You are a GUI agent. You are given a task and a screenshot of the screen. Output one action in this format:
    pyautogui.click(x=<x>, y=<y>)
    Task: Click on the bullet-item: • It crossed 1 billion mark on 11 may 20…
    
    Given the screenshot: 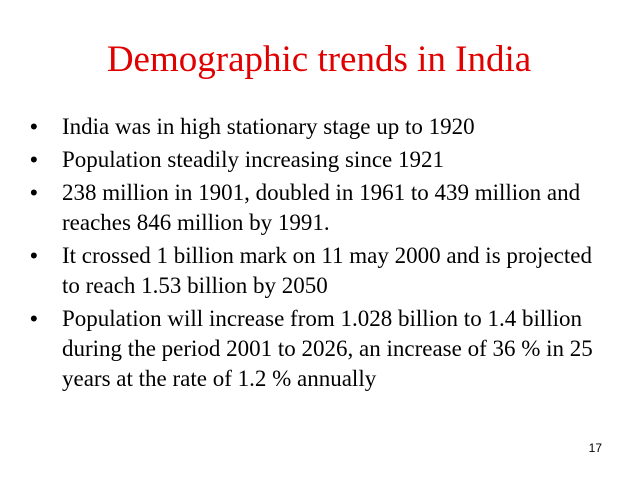 What is the action you would take?
    pyautogui.click(x=320, y=271)
    